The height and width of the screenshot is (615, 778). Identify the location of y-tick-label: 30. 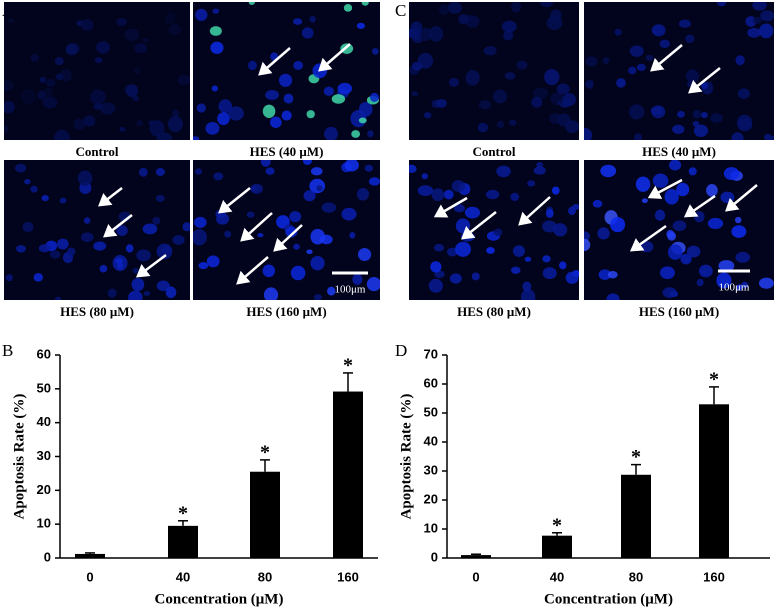
(431, 469).